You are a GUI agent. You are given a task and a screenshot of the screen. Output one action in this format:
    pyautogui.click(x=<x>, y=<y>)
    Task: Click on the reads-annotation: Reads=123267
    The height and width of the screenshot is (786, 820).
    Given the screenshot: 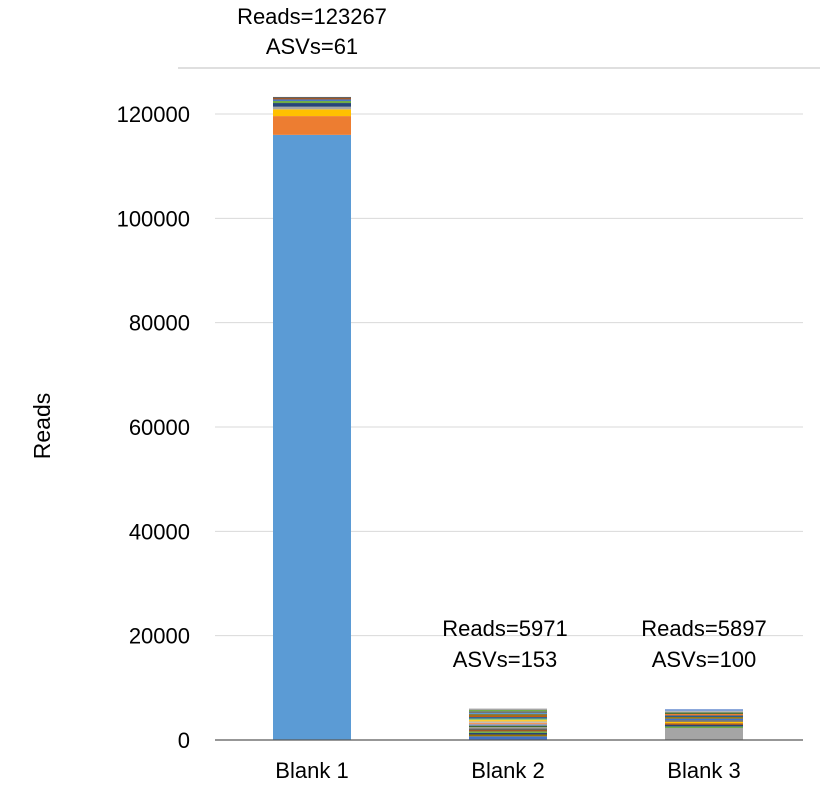 What is the action you would take?
    pyautogui.click(x=312, y=16)
    